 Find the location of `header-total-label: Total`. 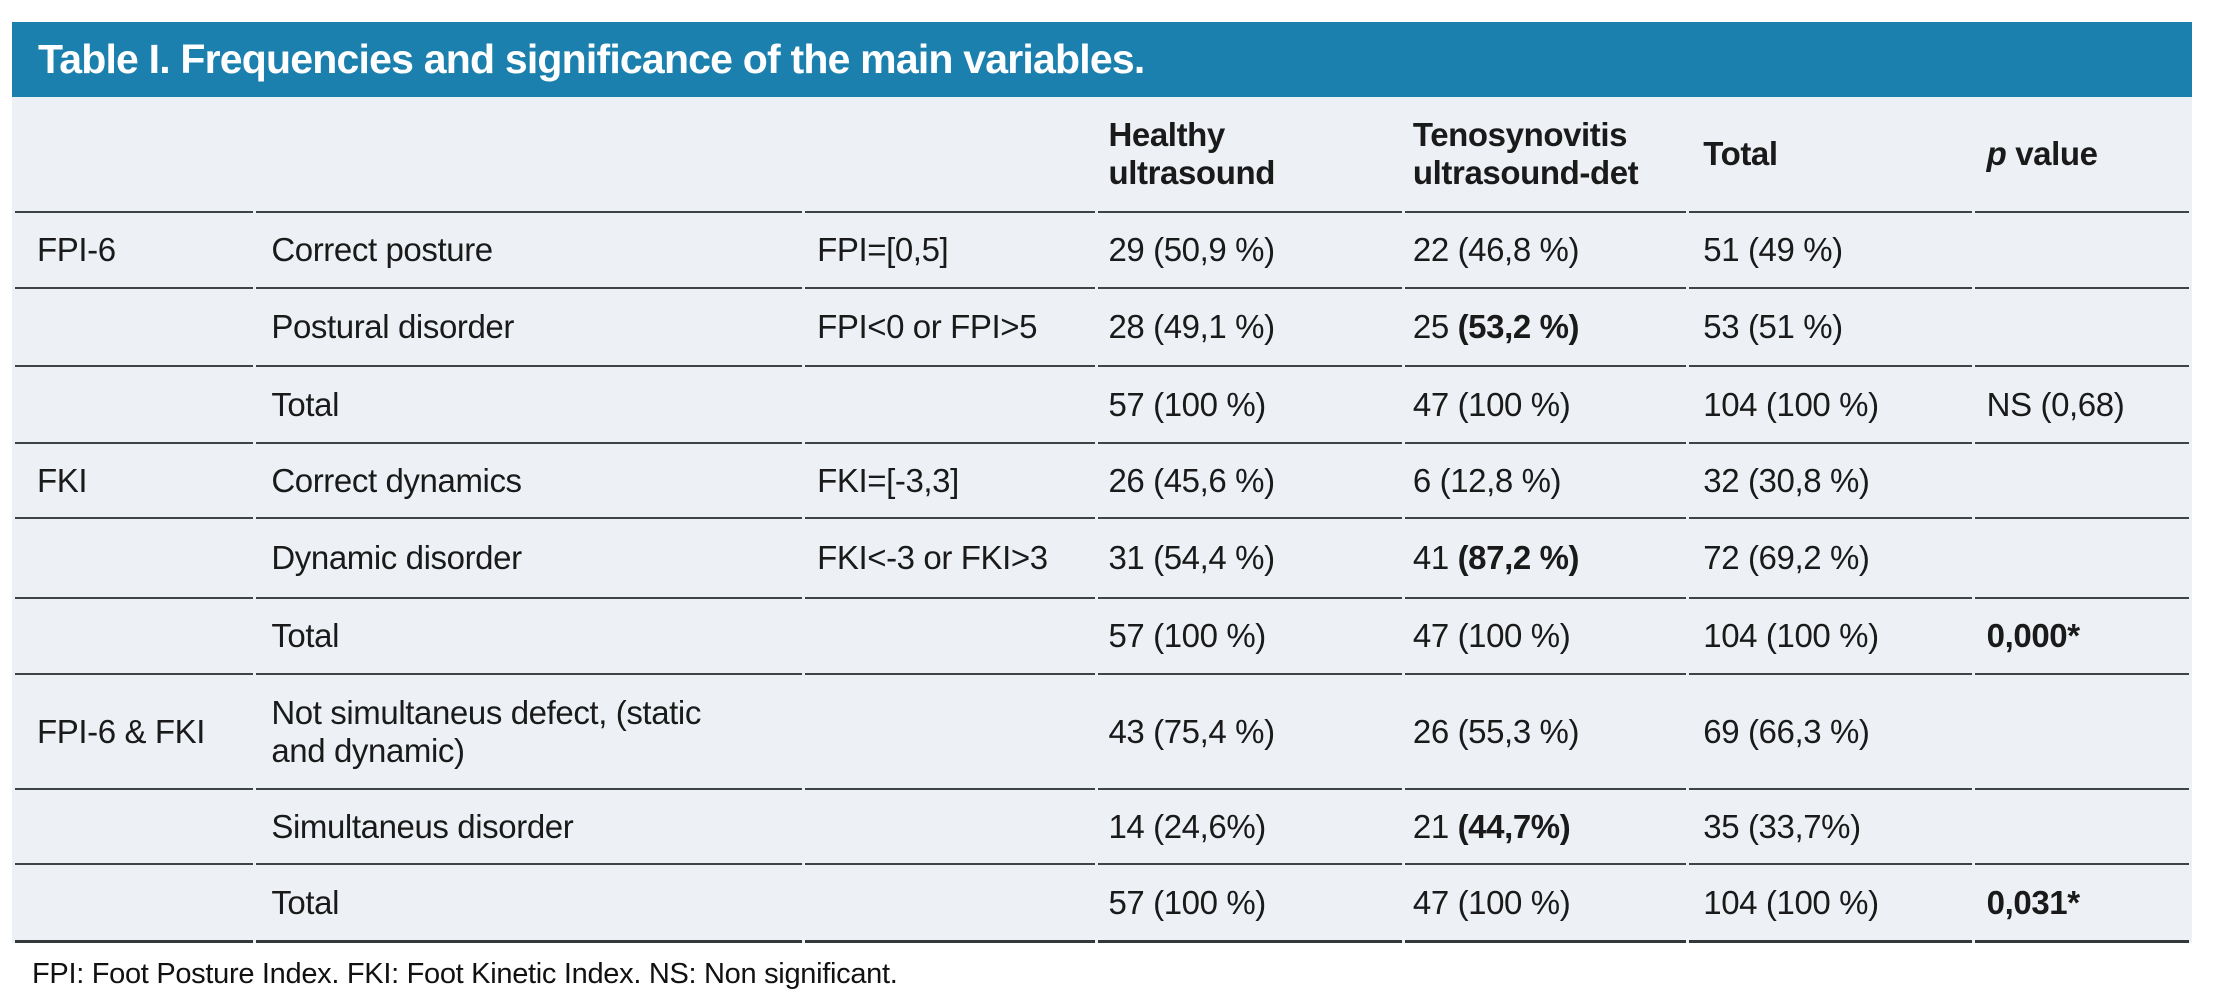

header-total-label: Total is located at coordinates (1740, 153).